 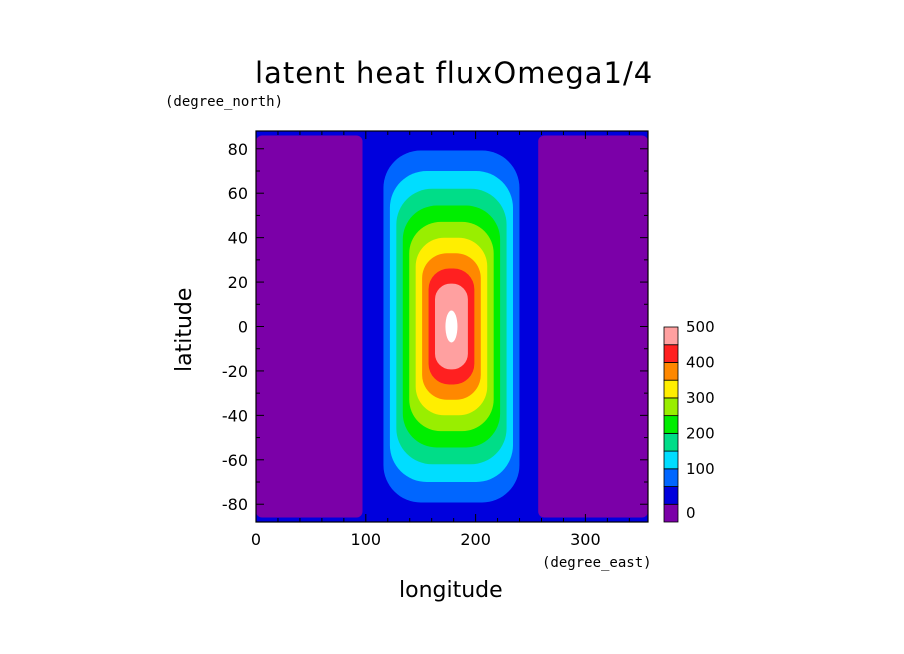 I want to click on chart-title: latent heat fluxOmega1/4, so click(x=454, y=73).